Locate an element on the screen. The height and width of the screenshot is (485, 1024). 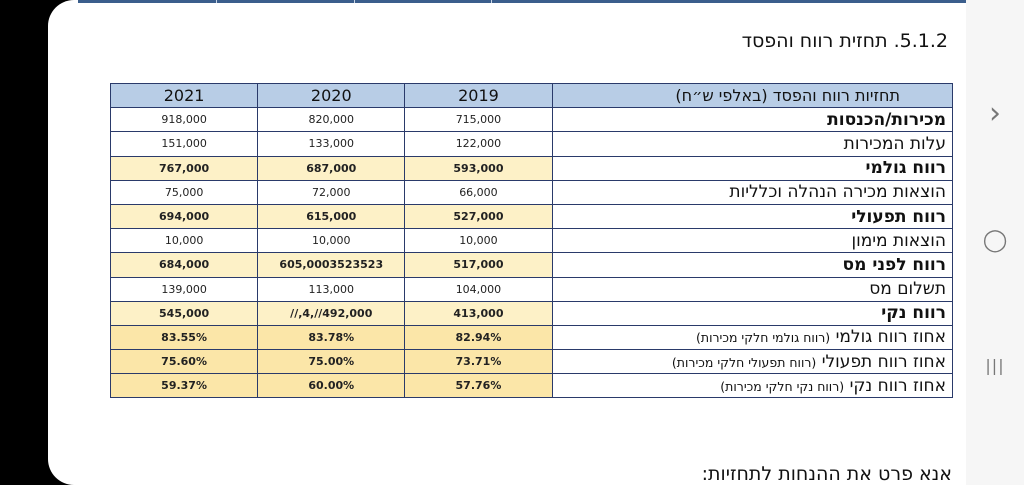
table-row: רווח גולמי 593,000 687,000 767,000 is located at coordinates (531, 168).